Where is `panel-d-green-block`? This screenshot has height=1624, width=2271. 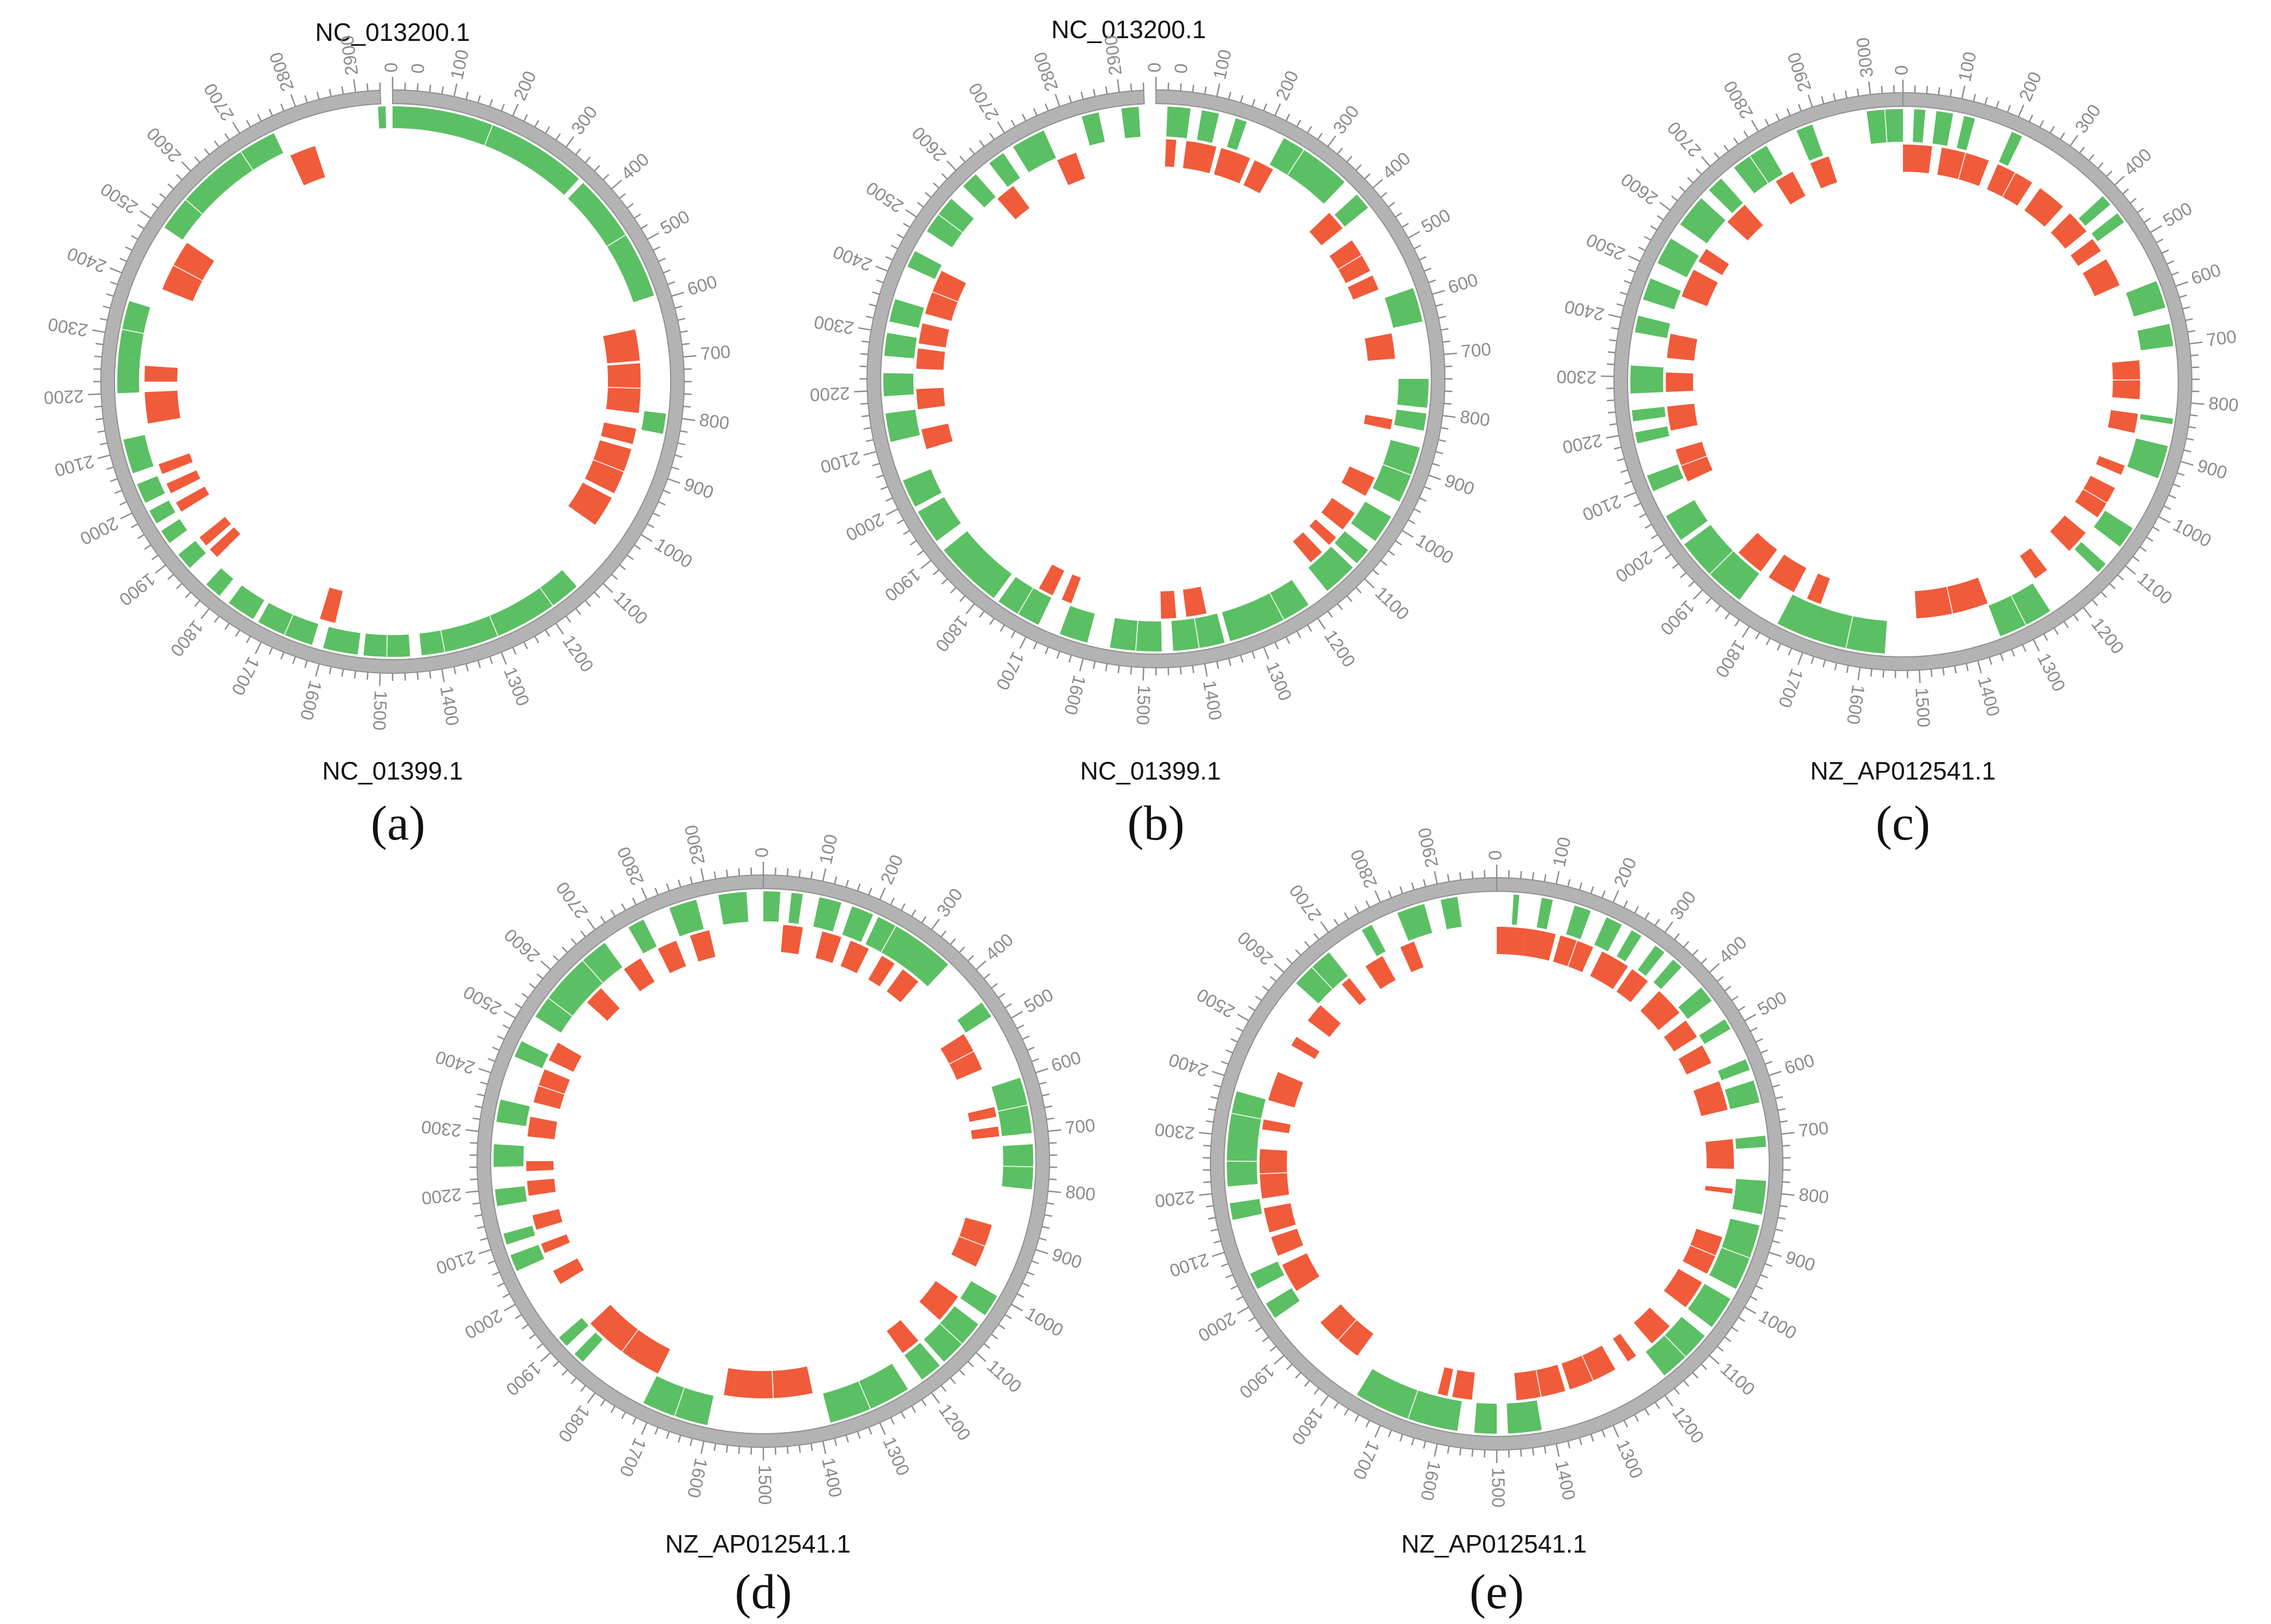
panel-d-green-block is located at coordinates (772, 906).